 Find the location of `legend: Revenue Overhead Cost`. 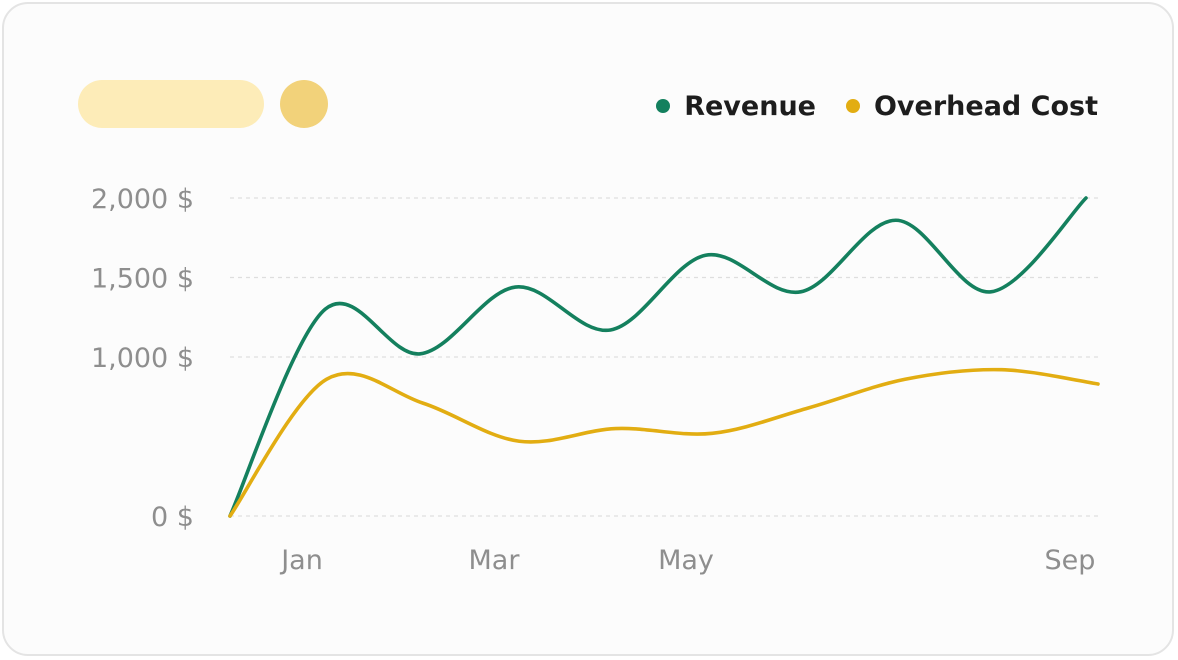

legend: Revenue Overhead Cost is located at coordinates (877, 106).